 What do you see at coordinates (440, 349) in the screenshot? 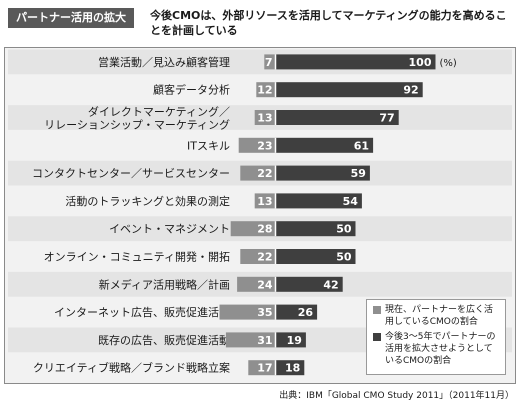
I see `legend-label-future: 今後3～5年でパートナーの活用を拡大させようとしているCMOの割合` at bounding box center [440, 349].